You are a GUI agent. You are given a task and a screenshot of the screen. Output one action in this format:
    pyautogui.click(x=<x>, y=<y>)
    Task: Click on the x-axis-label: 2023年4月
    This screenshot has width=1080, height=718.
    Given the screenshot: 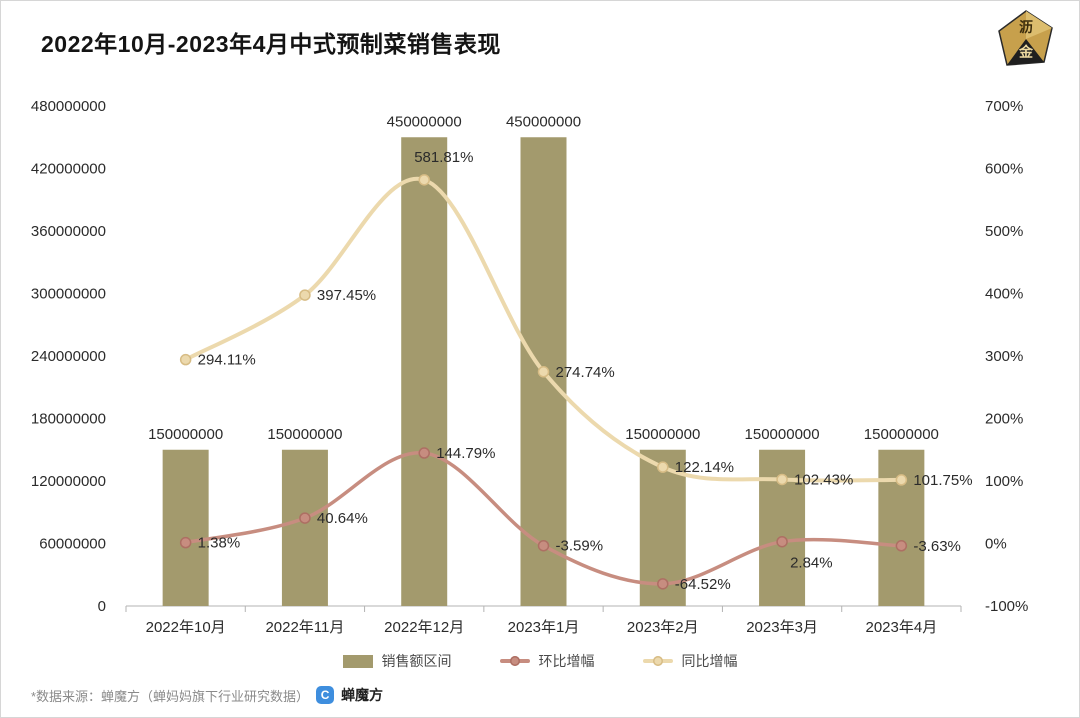 What is the action you would take?
    pyautogui.click(x=901, y=627)
    